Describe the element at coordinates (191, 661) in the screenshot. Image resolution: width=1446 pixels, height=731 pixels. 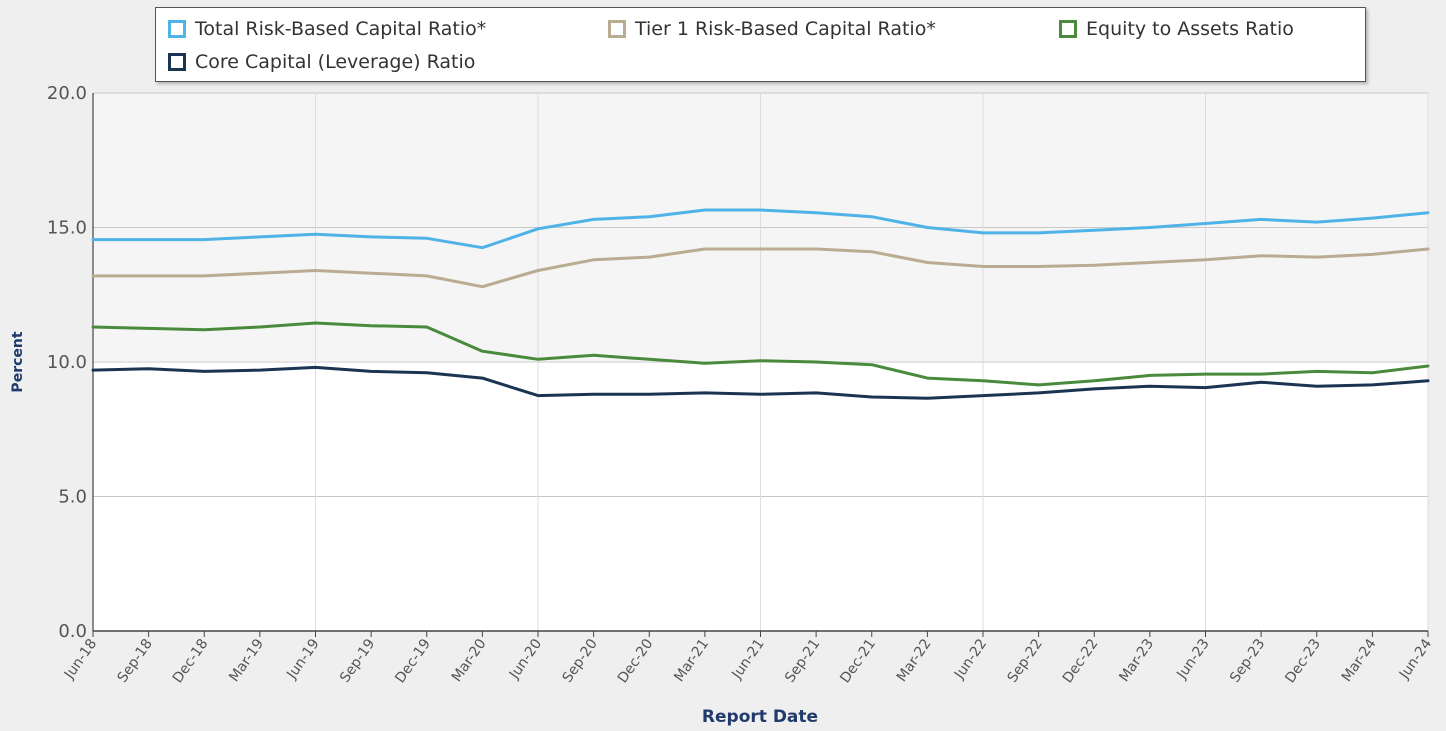
I see `x-tick-label: Dec-18` at that location.